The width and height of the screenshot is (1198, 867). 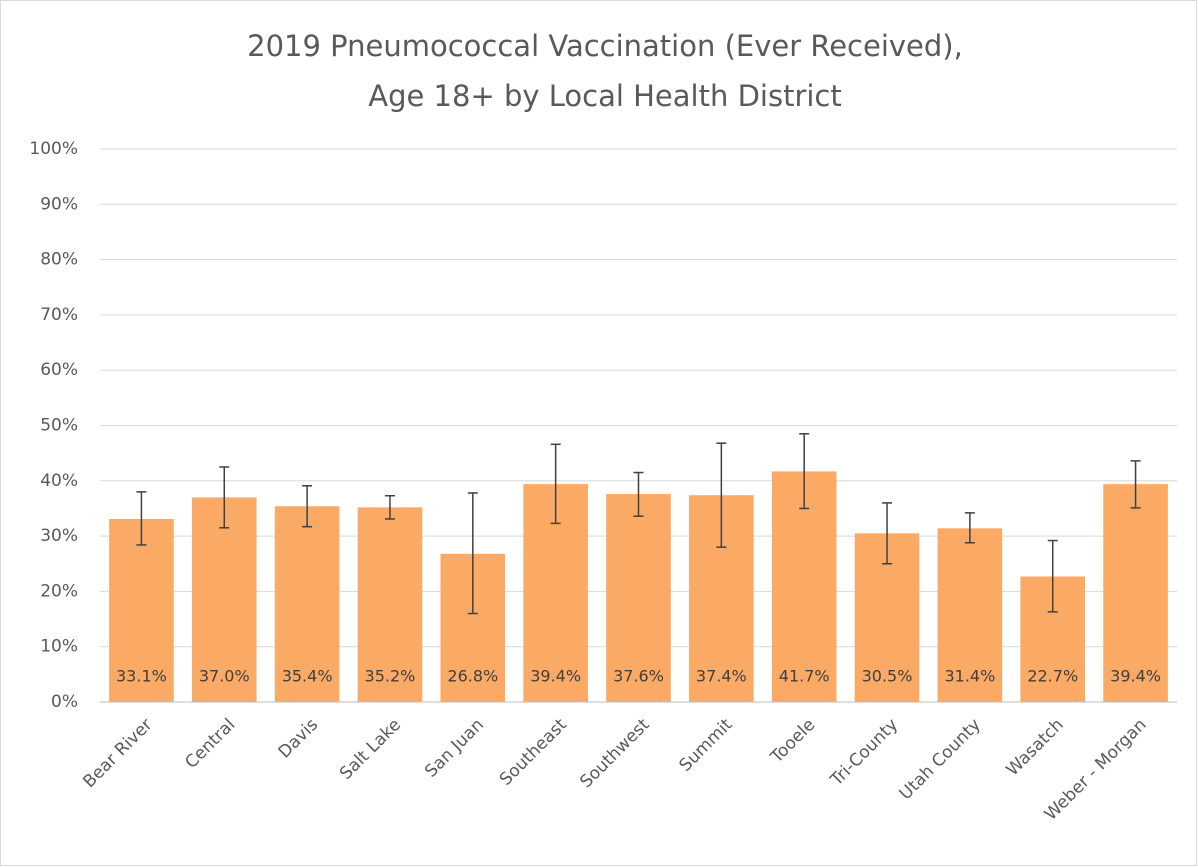 I want to click on data-label: 30.5%, so click(x=887, y=676).